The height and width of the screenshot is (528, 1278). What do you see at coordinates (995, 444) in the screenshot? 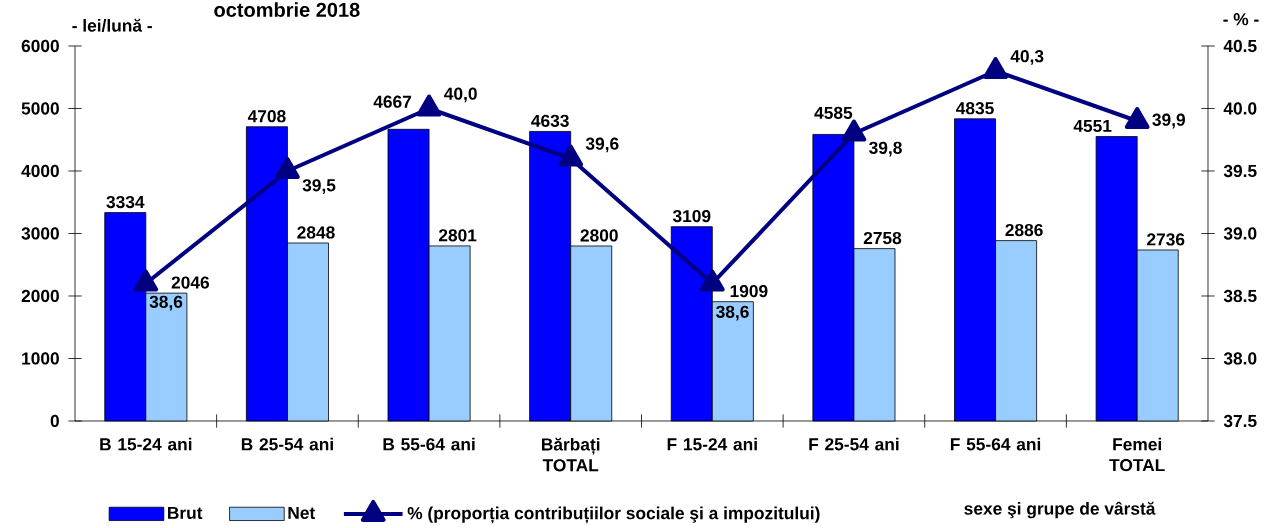
I see `x-tick-label: F 55-64 ani` at bounding box center [995, 444].